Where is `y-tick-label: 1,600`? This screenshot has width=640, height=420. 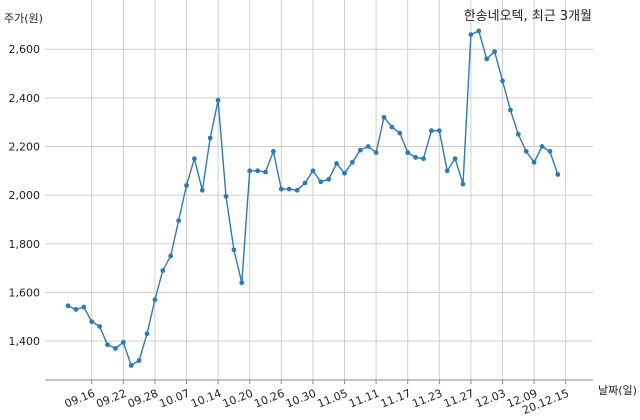
y-tick-label: 1,600 is located at coordinates (25, 292).